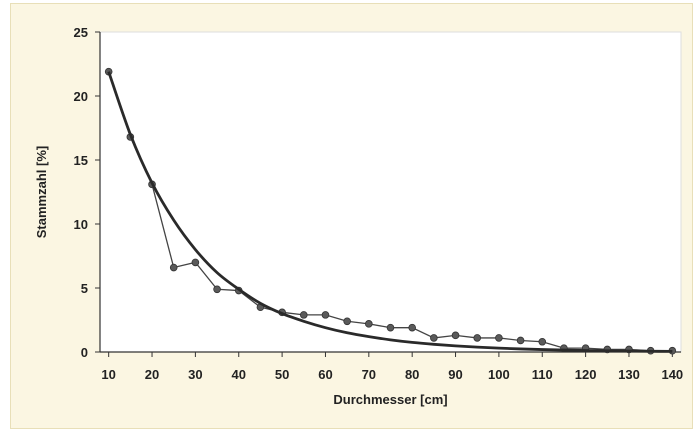 The height and width of the screenshot is (433, 696). Describe the element at coordinates (81, 224) in the screenshot. I see `y-tick-label: 10` at that location.